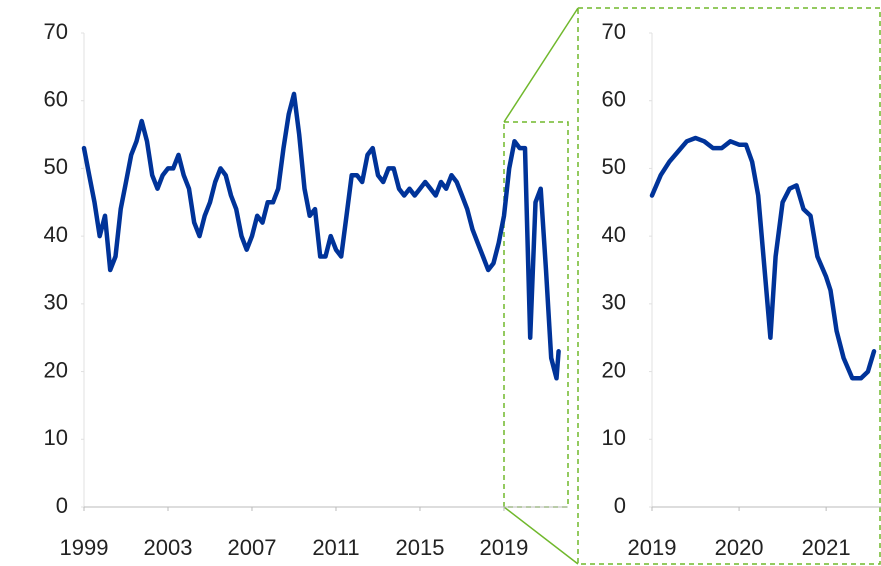 The height and width of the screenshot is (566, 881). What do you see at coordinates (419, 547) in the screenshot?
I see `x-tick-label: 2015` at bounding box center [419, 547].